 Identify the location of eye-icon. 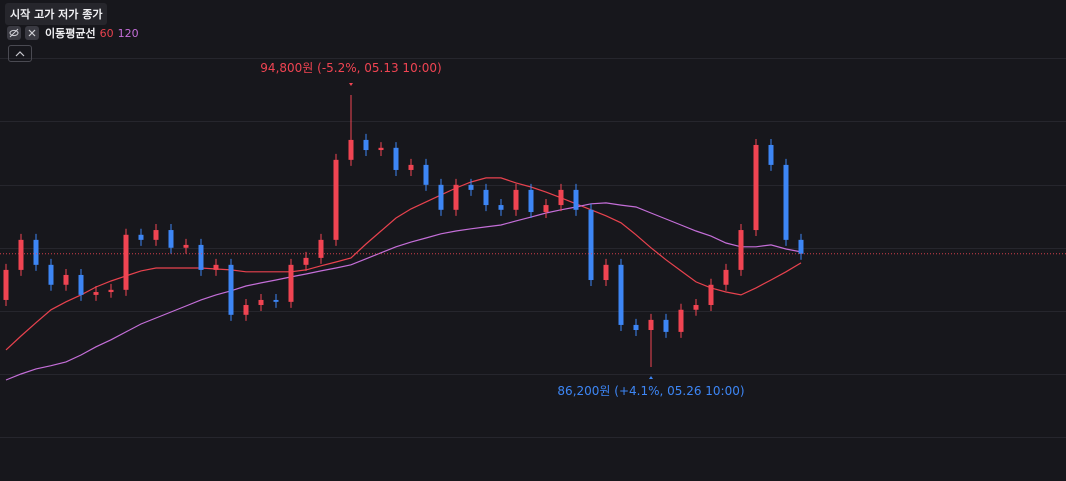
(14, 33).